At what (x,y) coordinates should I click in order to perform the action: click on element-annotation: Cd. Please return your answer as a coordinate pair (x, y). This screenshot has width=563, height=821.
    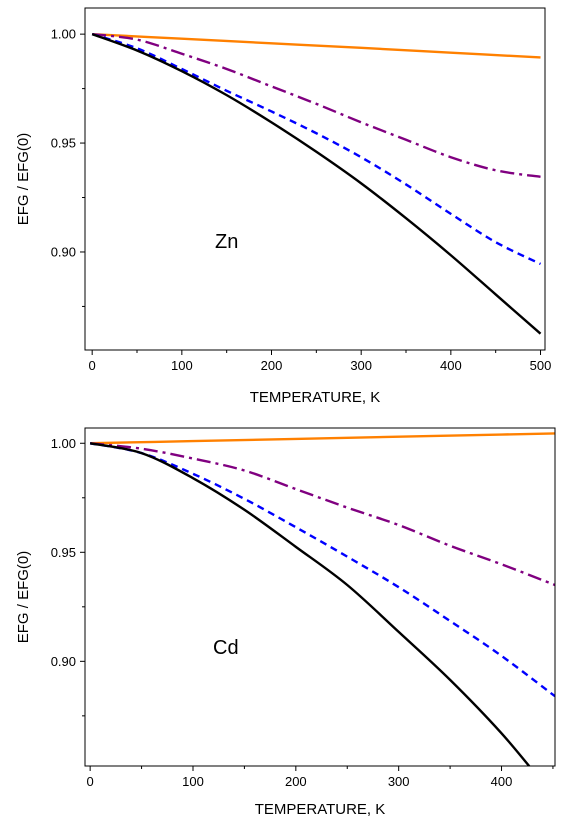
    Looking at the image, I should click on (226, 648).